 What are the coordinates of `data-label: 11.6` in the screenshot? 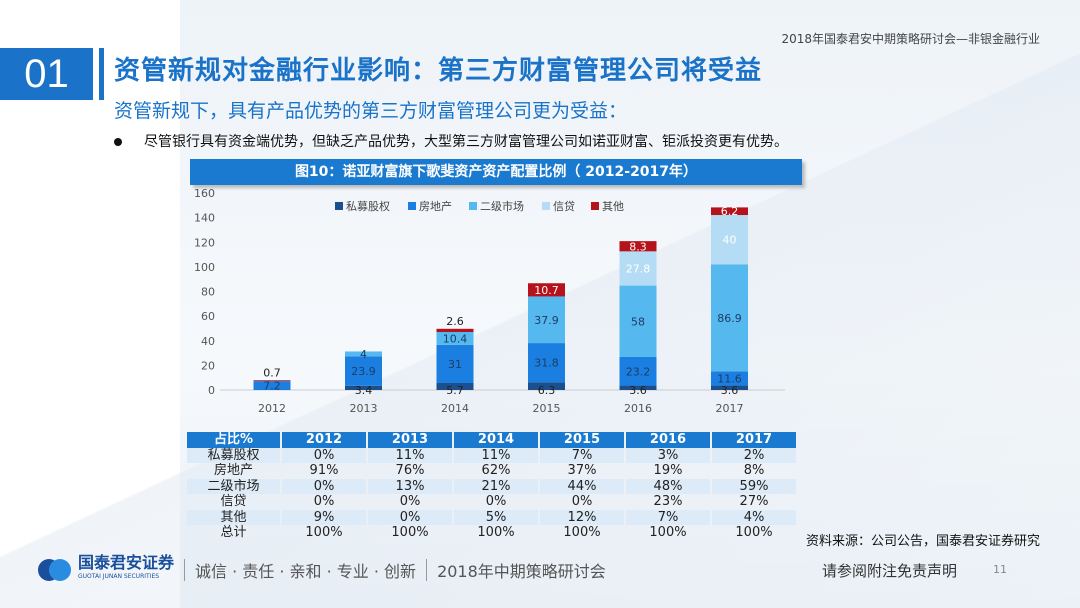 It's located at (729, 378).